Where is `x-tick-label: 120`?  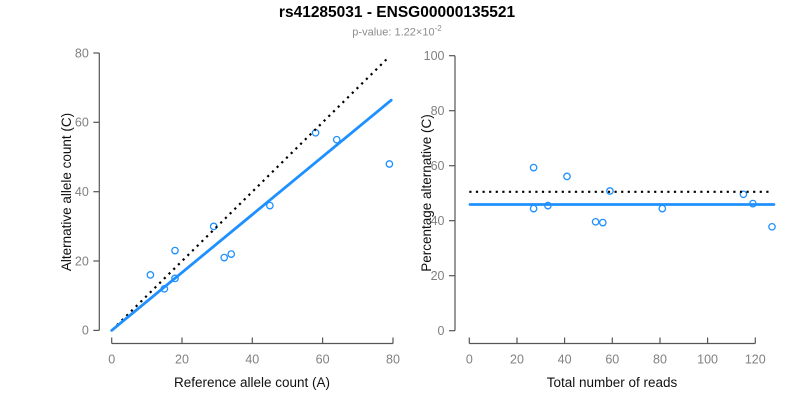 x-tick-label: 120 is located at coordinates (755, 360).